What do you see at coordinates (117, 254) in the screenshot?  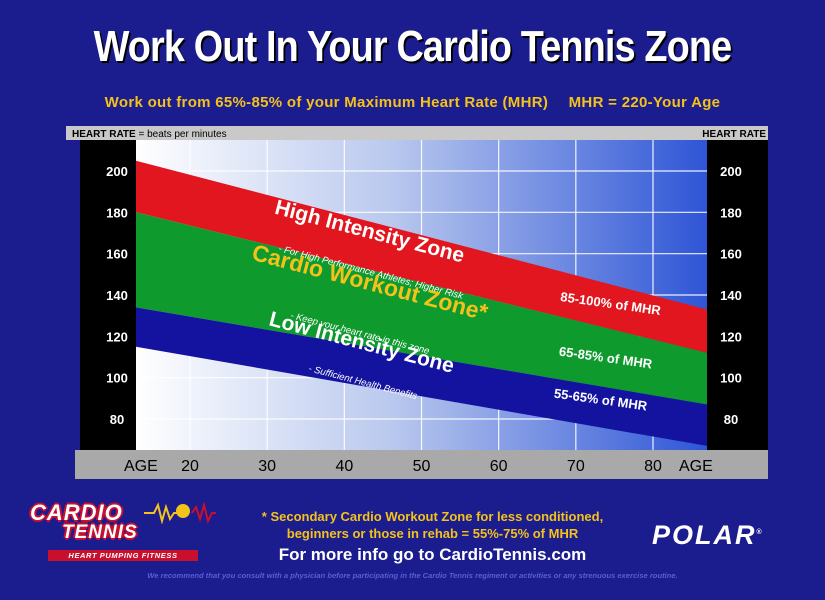 I see `y-tick-label-left: 160` at bounding box center [117, 254].